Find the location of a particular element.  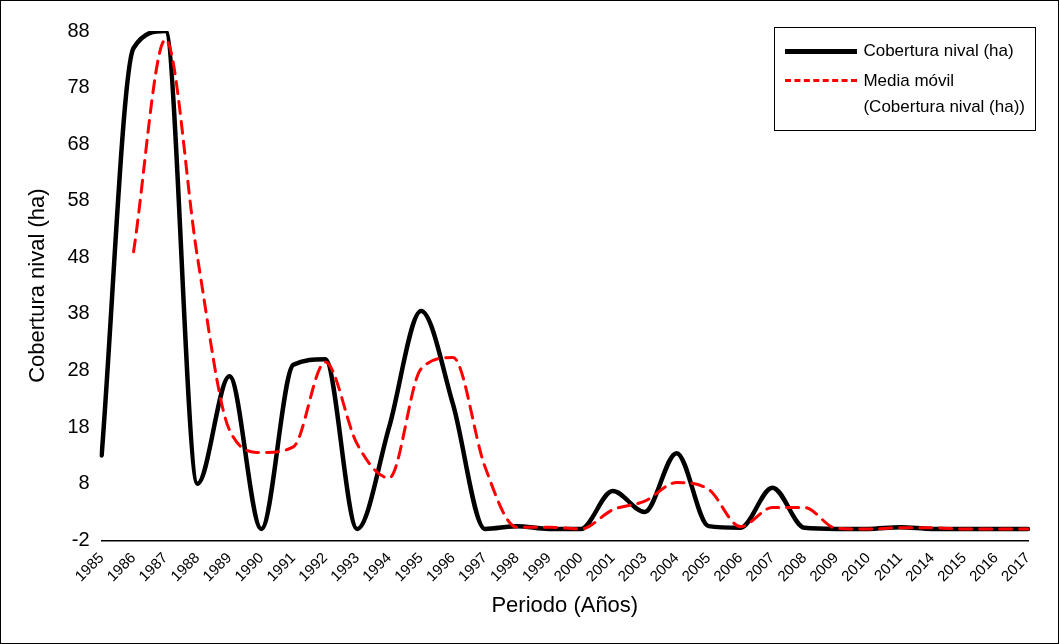

y-tick-label: 18 is located at coordinates (78, 425).